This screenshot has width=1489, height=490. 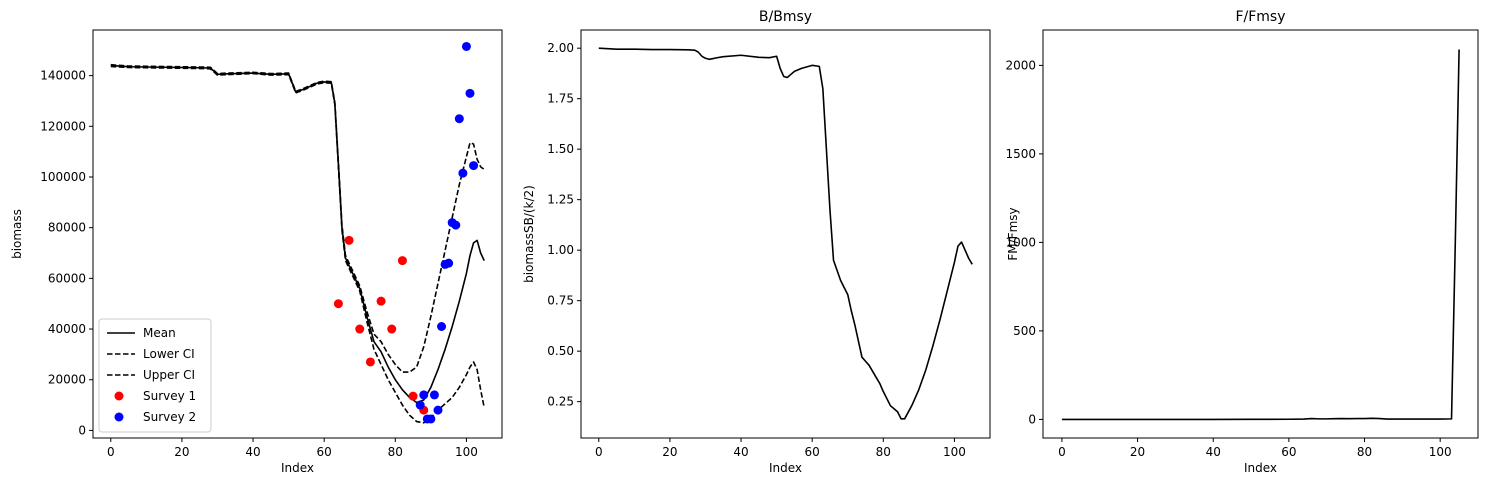 I want to click on biomass-y-axis-label: biomass, so click(x=17, y=234).